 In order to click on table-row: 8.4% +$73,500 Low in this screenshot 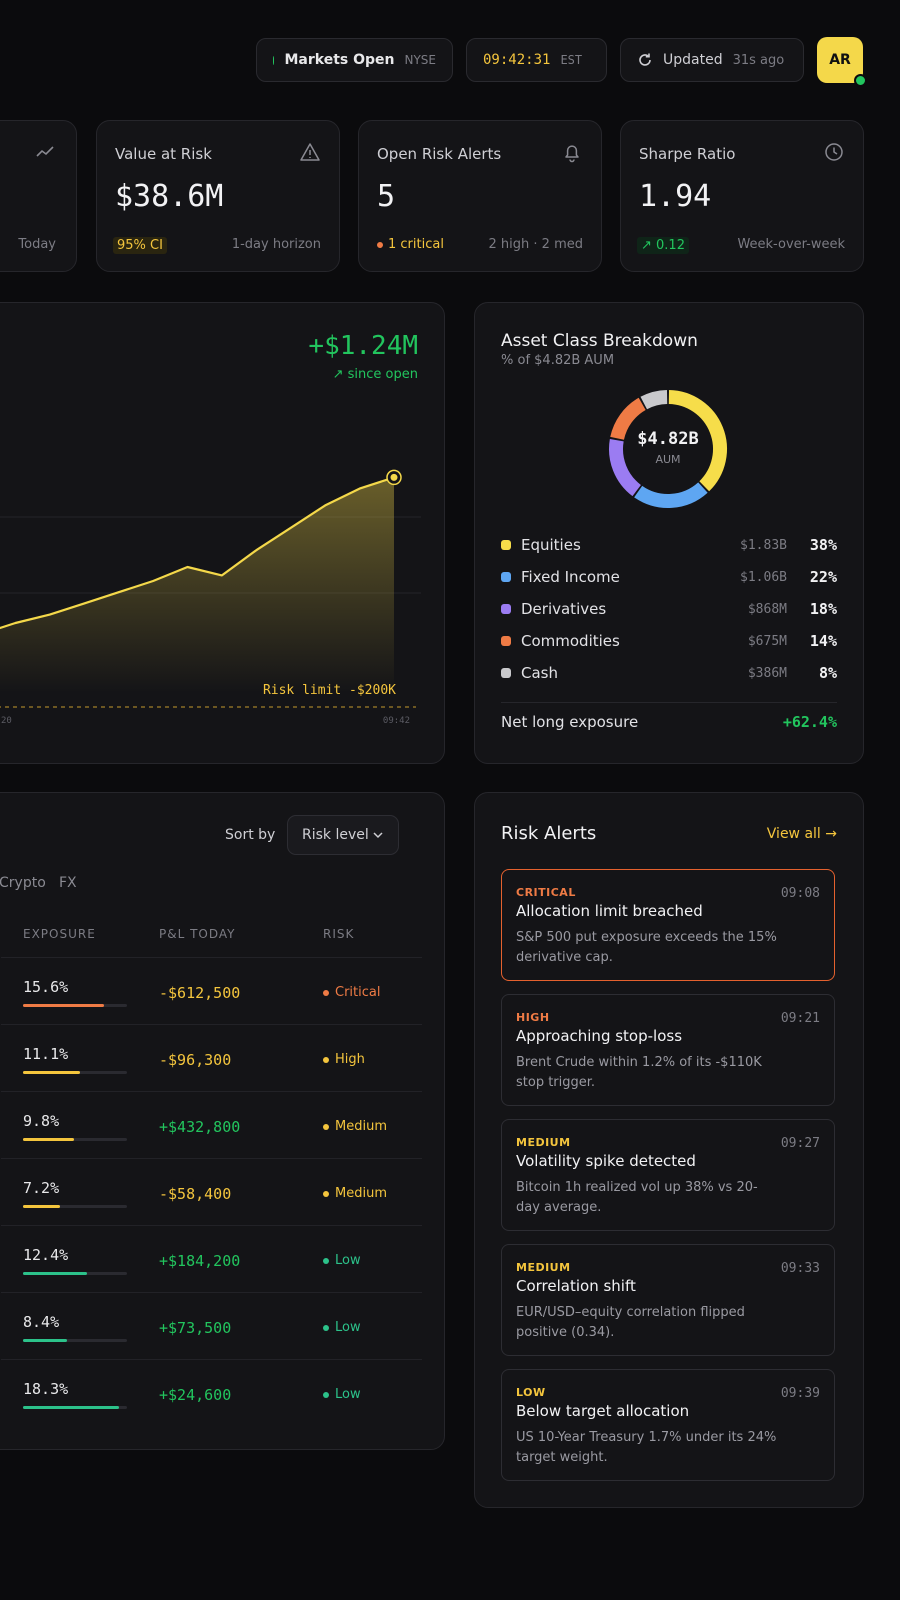, I will do `click(211, 1325)`.